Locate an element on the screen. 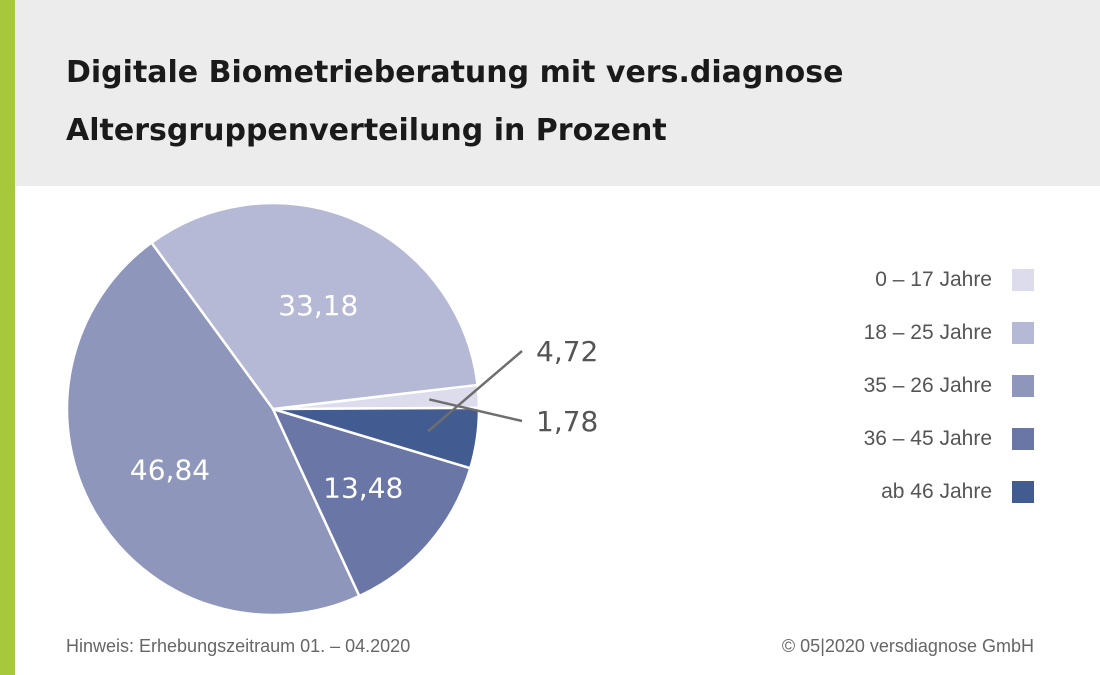 This screenshot has height=675, width=1100. legend-item-3: 35 – 26 Jahre is located at coordinates (904, 385).